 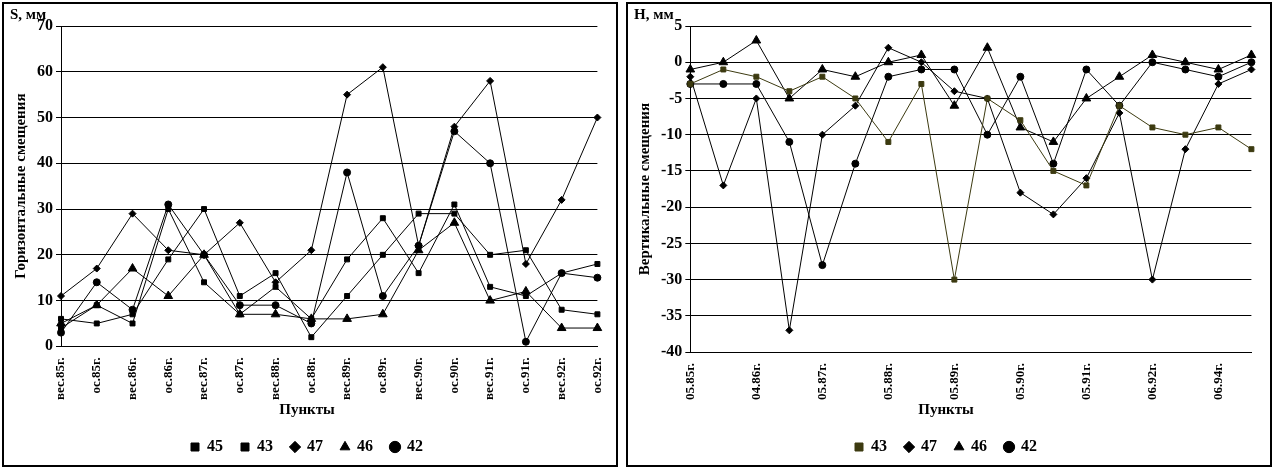 What do you see at coordinates (689, 381) in the screenshot?
I see `x-tick-label: 05.85г.` at bounding box center [689, 381].